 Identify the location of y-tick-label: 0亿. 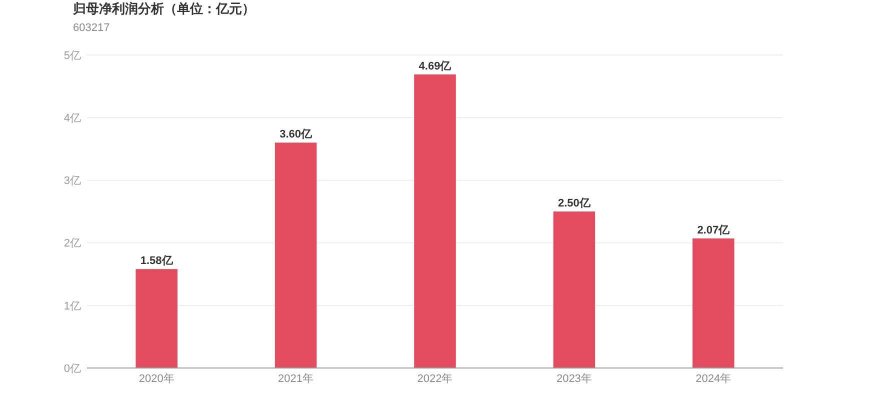
(72, 368).